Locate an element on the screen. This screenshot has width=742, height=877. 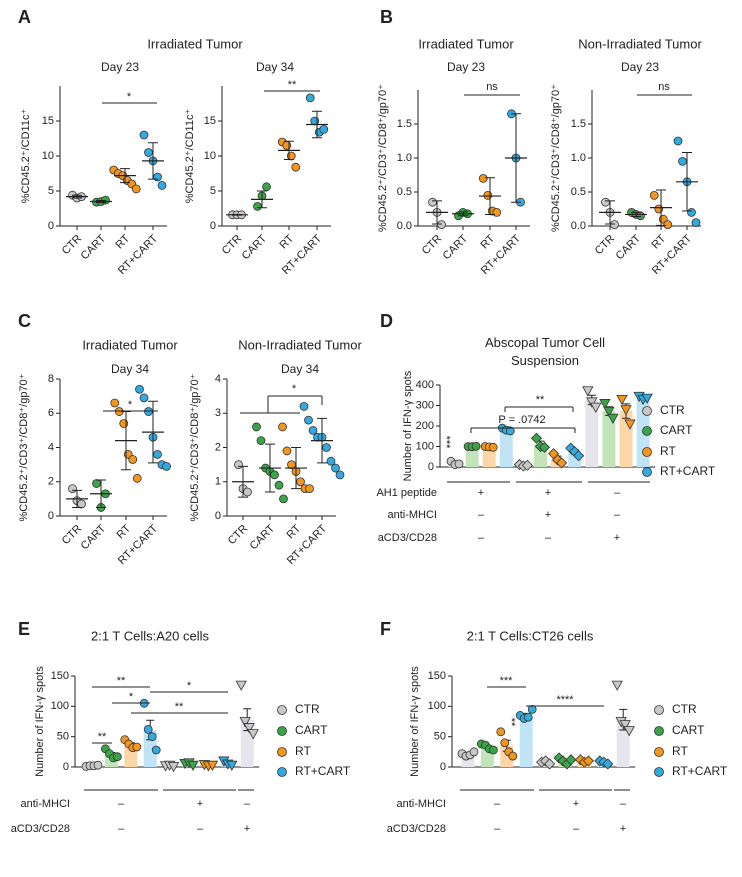
legend-label: CTR is located at coordinates (672, 410).